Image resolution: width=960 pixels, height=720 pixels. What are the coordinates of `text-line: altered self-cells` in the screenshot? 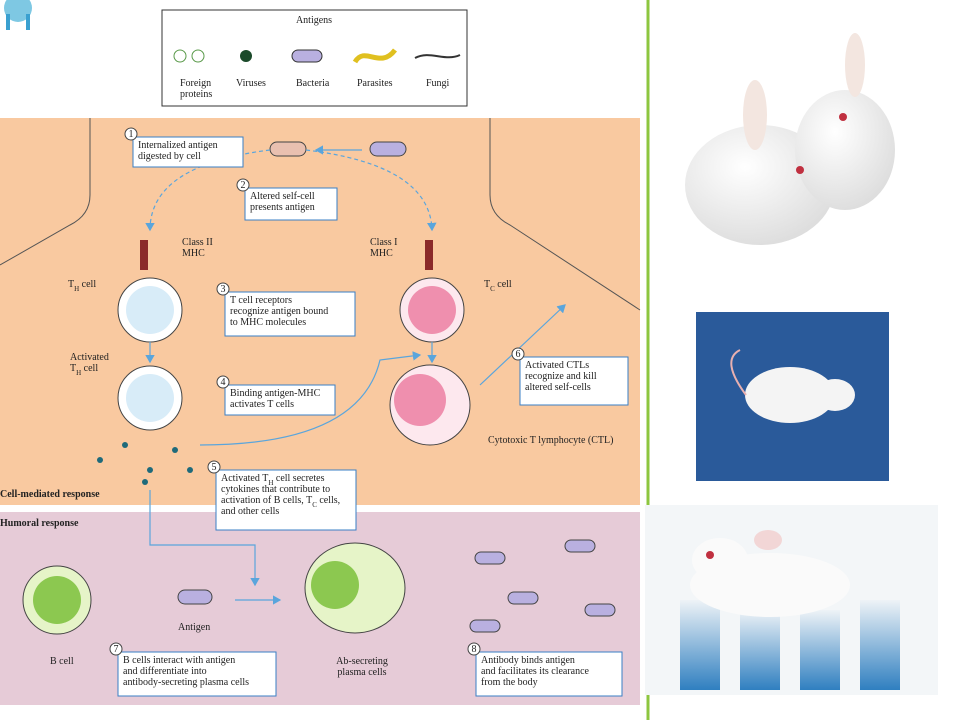 It's located at (558, 387).